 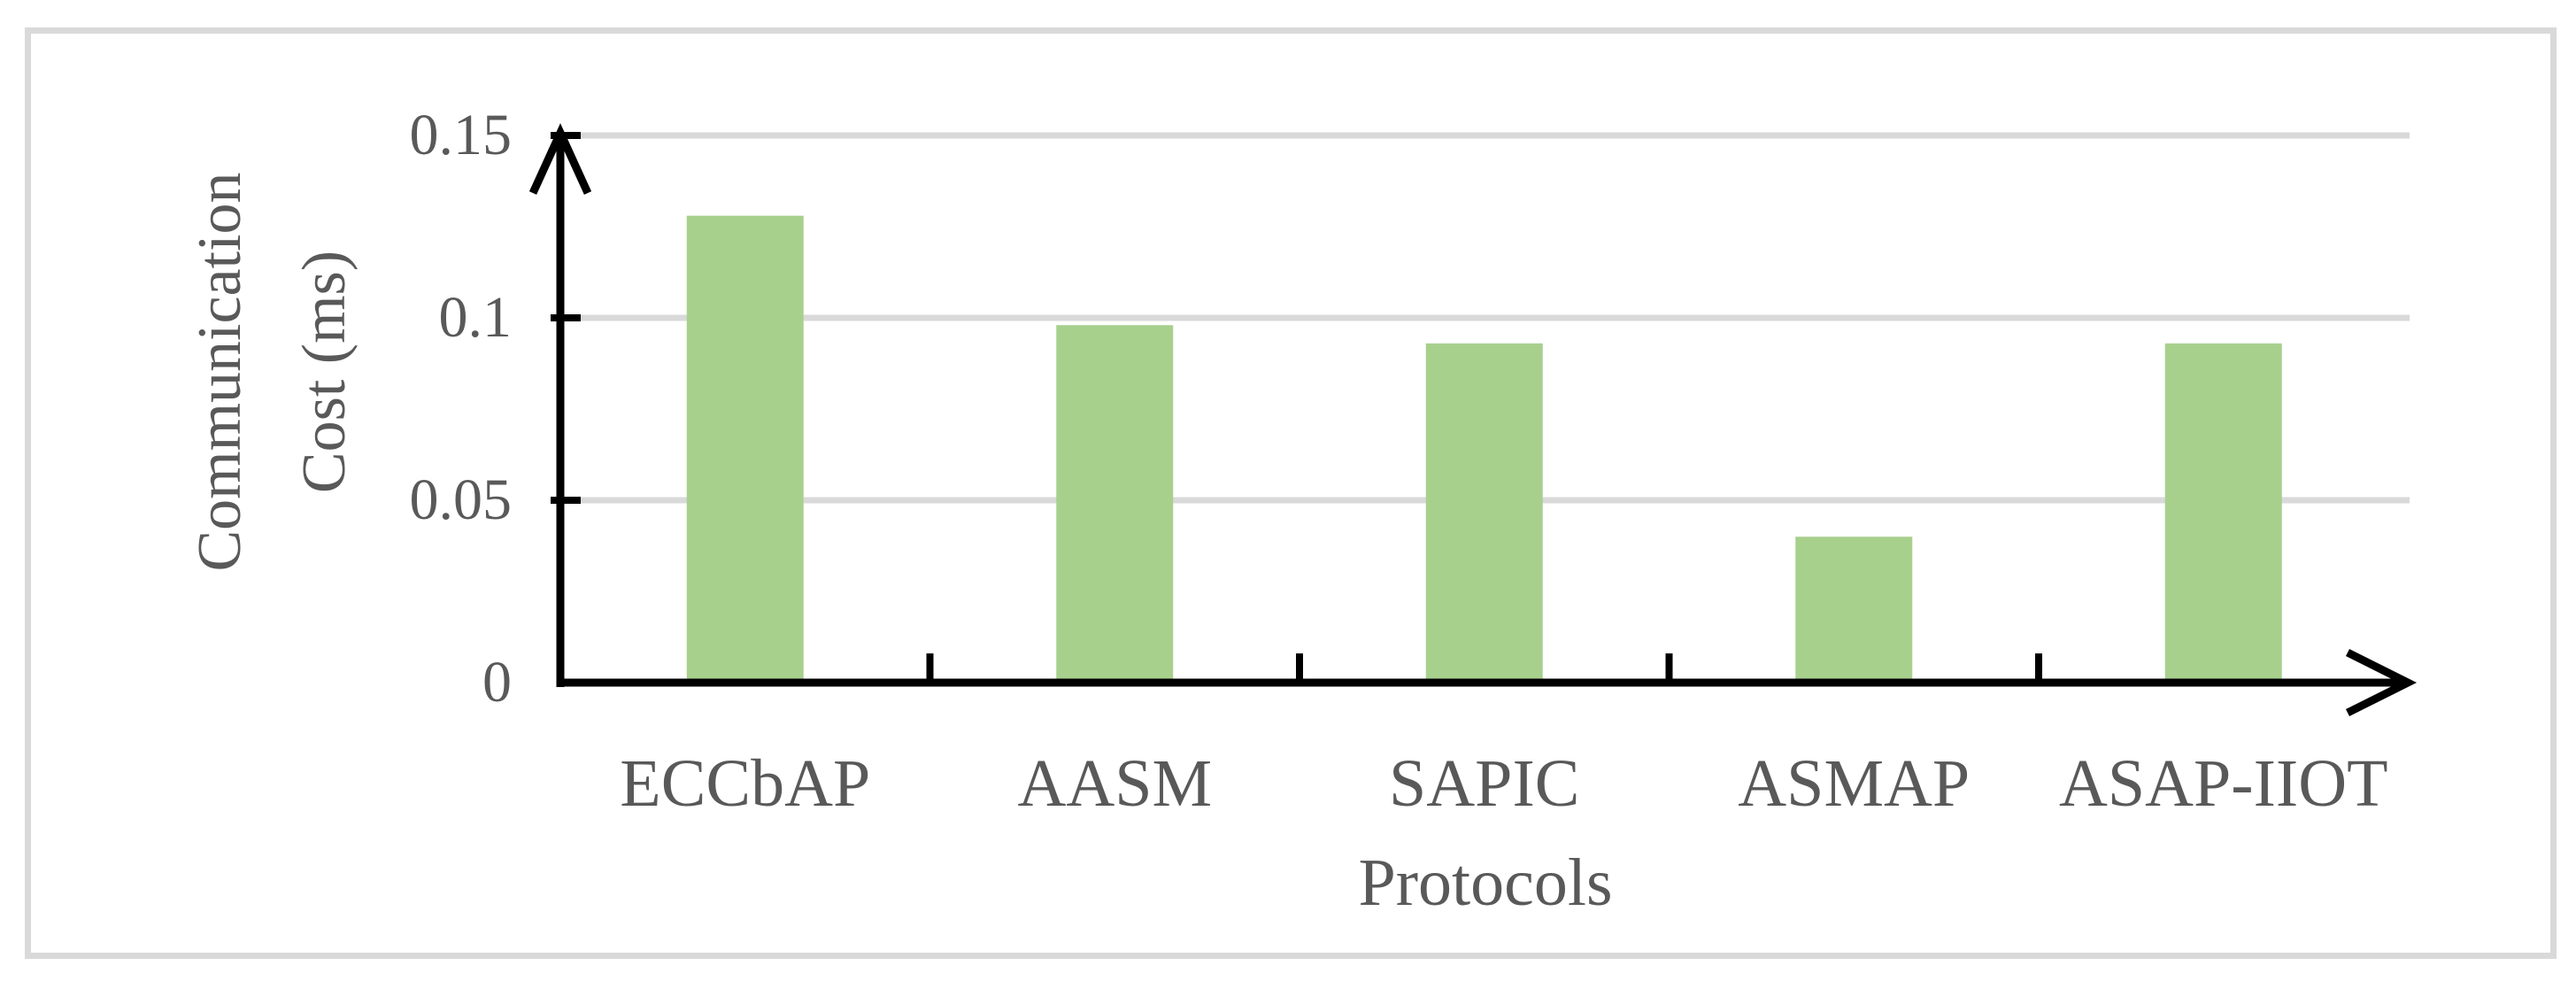 What do you see at coordinates (566, 318) in the screenshot?
I see `y-axis-ticks` at bounding box center [566, 318].